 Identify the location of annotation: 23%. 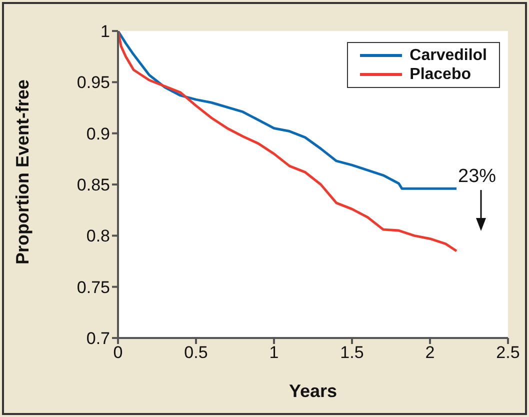
(477, 177).